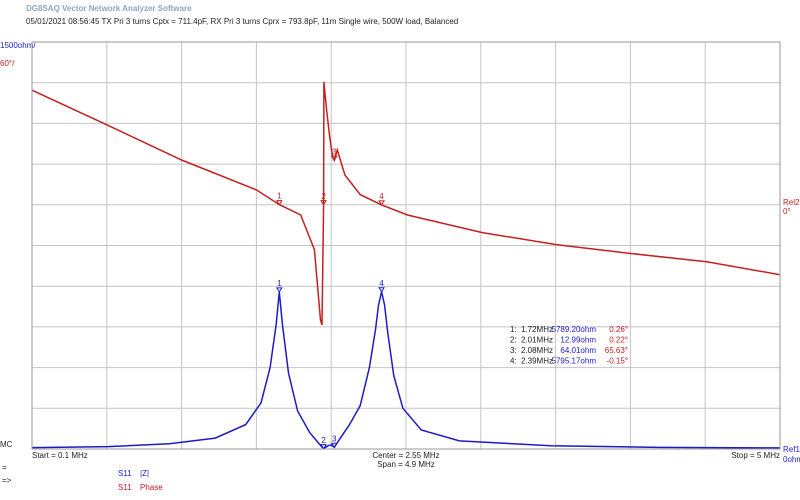 The height and width of the screenshot is (500, 800). Describe the element at coordinates (513, 350) in the screenshot. I see `marker-table-cell: 3:` at that location.